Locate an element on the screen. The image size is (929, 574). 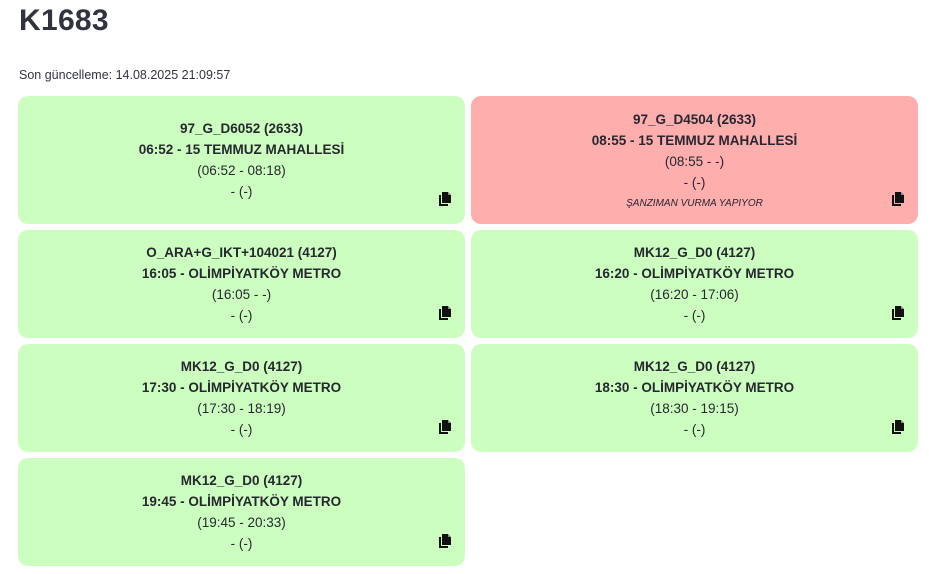
last-updated: Son güncelleme: 14.08.2025 21:09:57 is located at coordinates (125, 75).